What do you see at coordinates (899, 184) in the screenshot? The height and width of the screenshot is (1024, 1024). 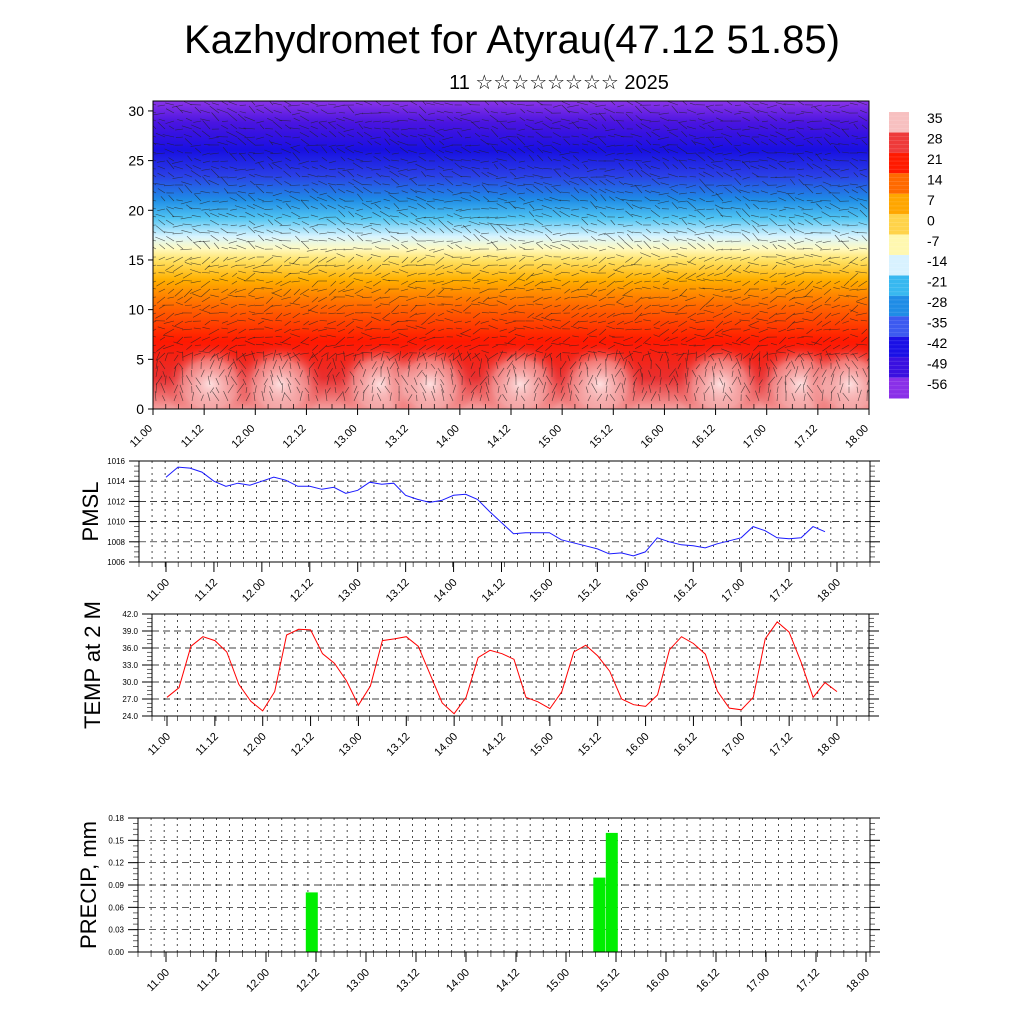 I see `colorbar-swatch` at bounding box center [899, 184].